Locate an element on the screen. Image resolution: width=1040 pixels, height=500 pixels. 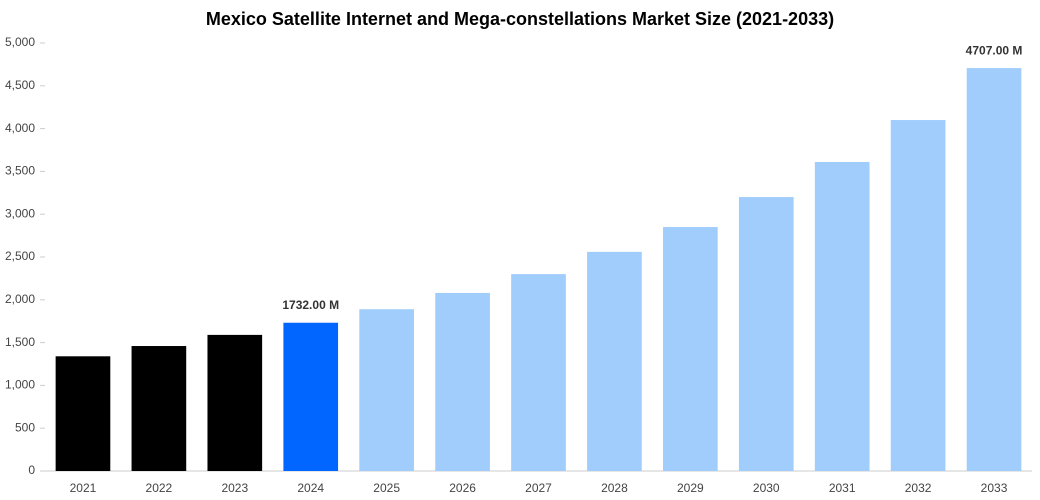
y-tick-label: 5,000 is located at coordinates (20, 42).